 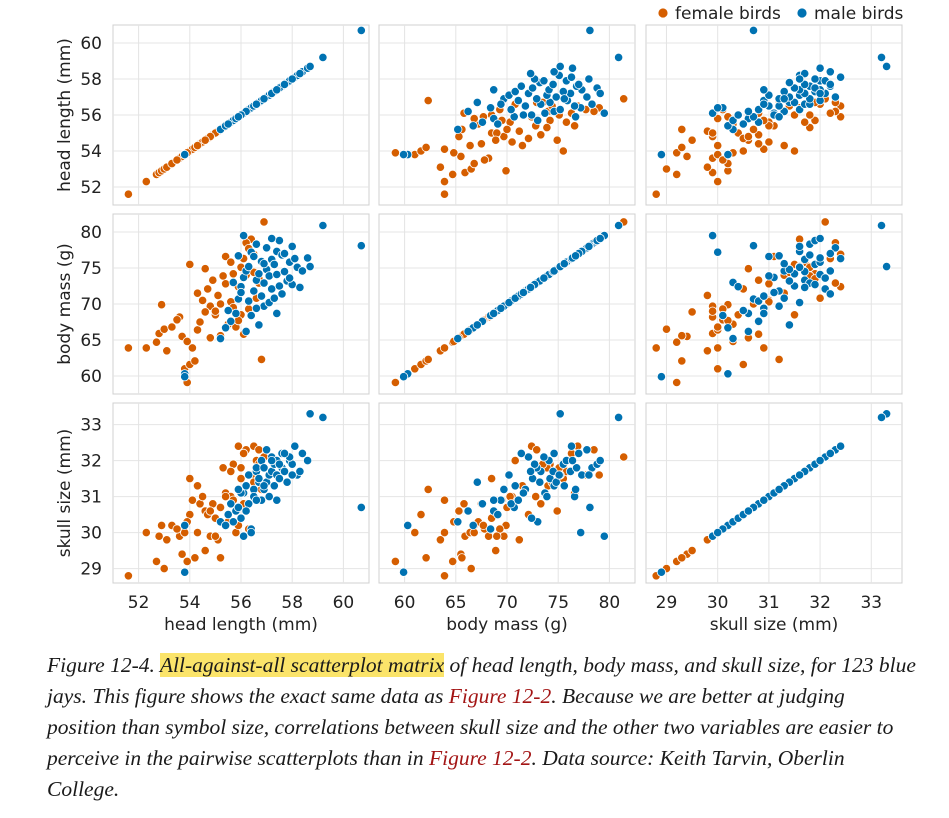 What do you see at coordinates (719, 14) in the screenshot?
I see `legend-item-female: female birds` at bounding box center [719, 14].